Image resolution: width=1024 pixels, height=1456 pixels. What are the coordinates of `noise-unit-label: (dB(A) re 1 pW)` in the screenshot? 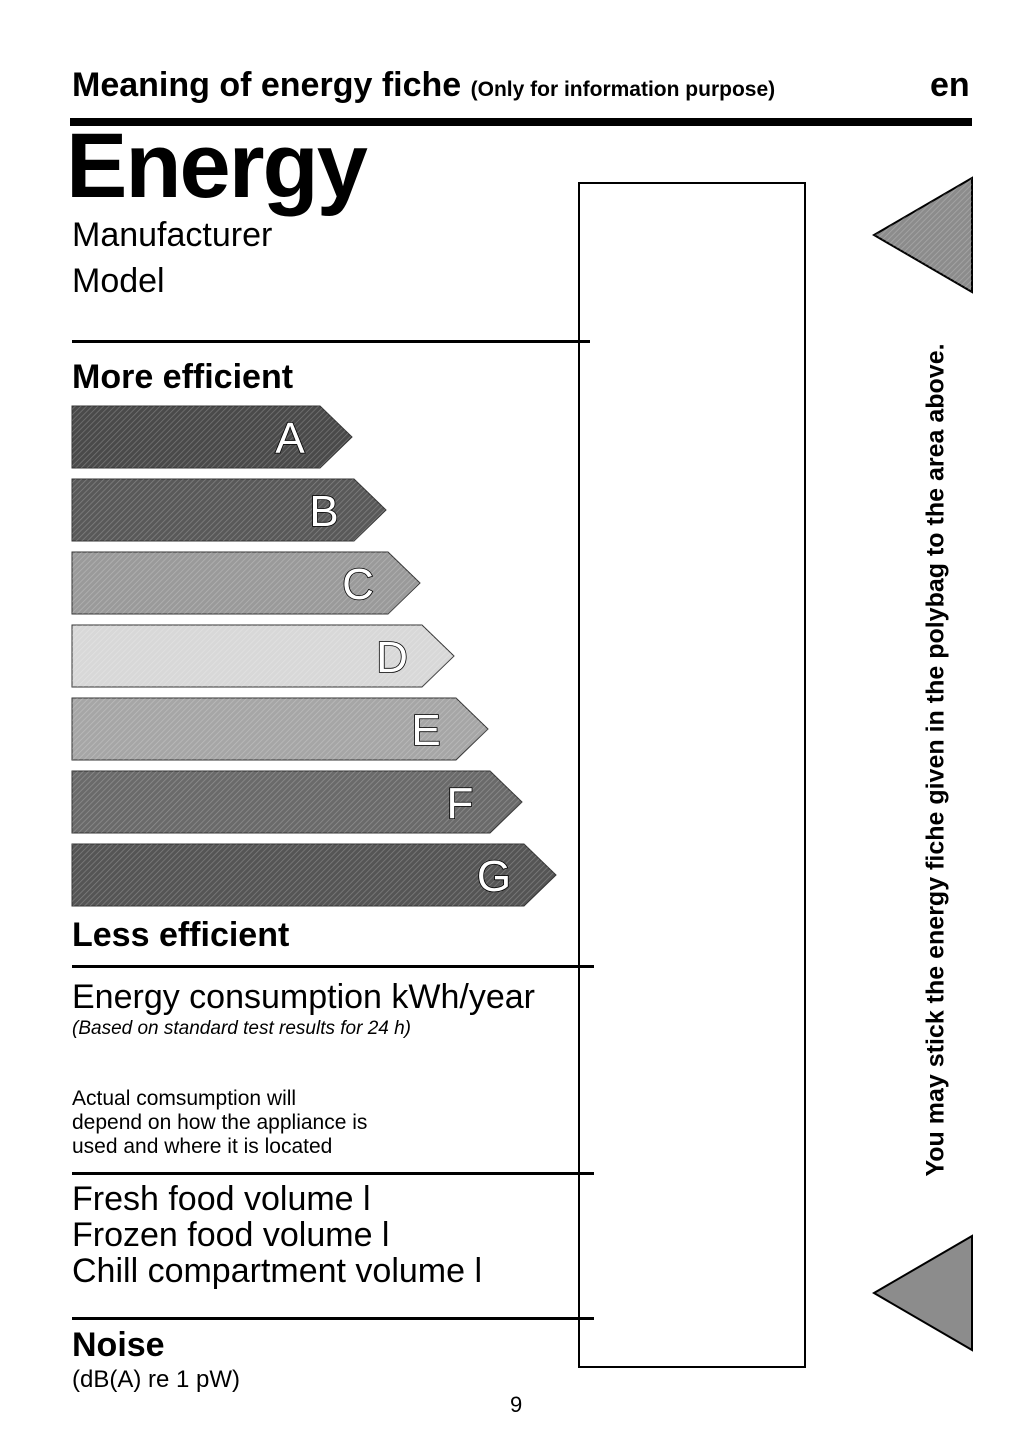 It's located at (156, 1379).